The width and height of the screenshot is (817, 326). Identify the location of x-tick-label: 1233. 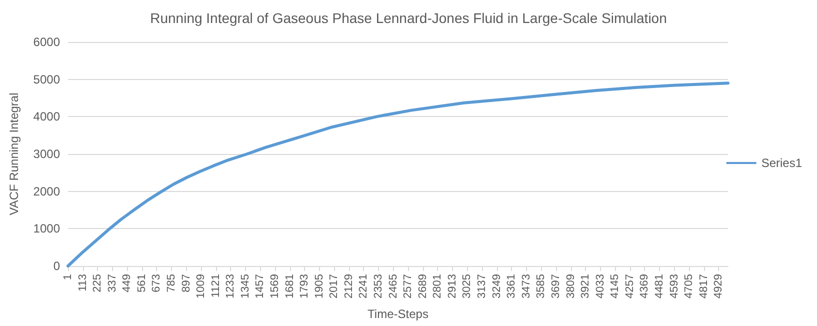
(230, 286).